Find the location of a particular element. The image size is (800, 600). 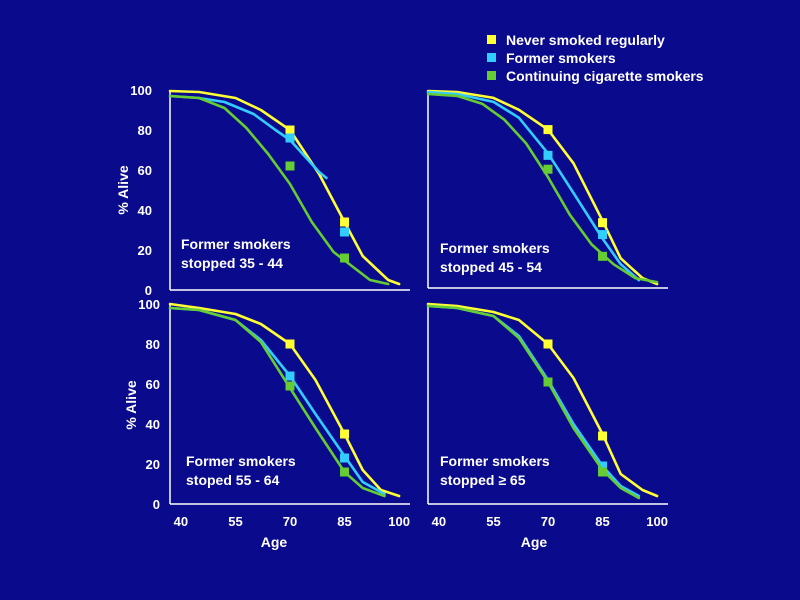

panel-4: 40 55 70 85 100 Former smokers stopped ≥ 65 is located at coordinates (547, 415).